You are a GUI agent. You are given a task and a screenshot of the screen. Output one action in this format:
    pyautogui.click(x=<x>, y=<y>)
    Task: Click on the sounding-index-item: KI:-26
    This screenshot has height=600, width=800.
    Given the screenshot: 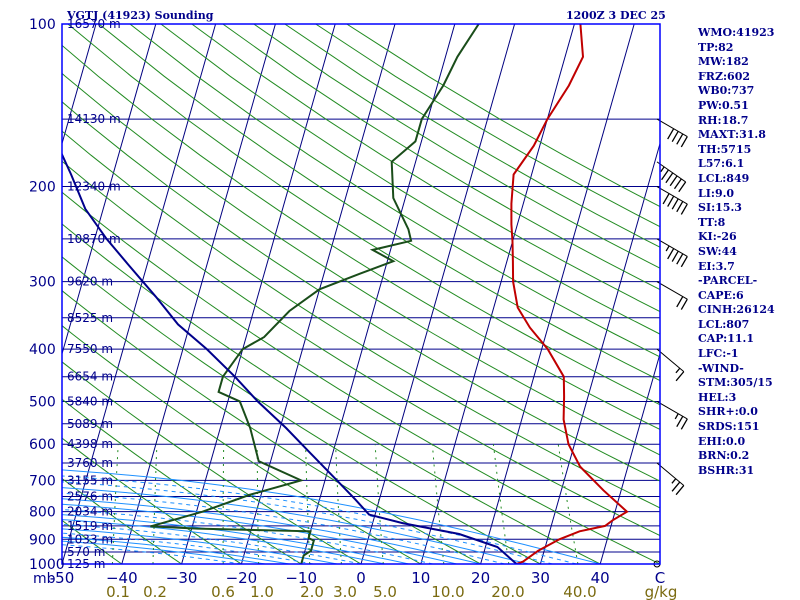 What is the action you would take?
    pyautogui.click(x=717, y=237)
    